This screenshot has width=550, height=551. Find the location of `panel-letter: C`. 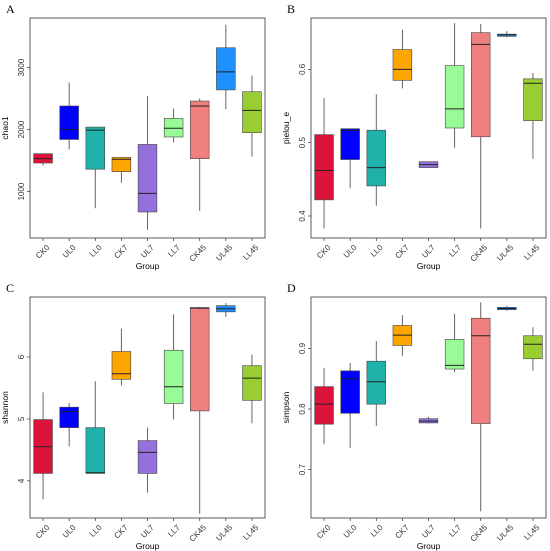

panel-letter: C is located at coordinates (10, 288).